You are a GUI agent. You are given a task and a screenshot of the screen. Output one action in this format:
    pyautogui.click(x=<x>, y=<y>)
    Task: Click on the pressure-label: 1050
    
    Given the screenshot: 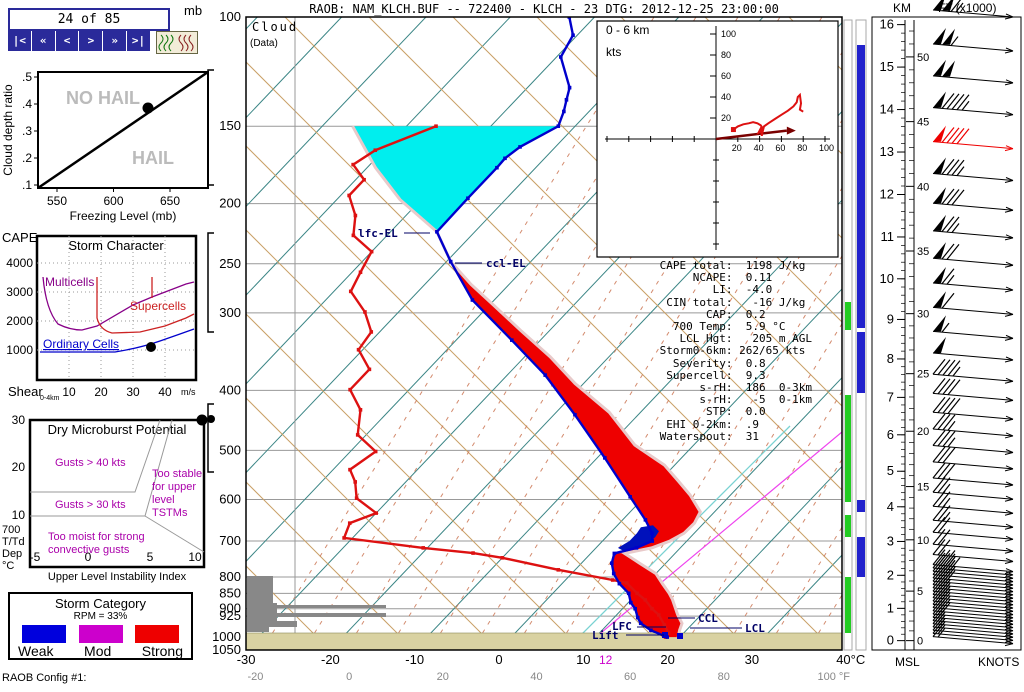 What is the action you would take?
    pyautogui.click(x=226, y=649)
    